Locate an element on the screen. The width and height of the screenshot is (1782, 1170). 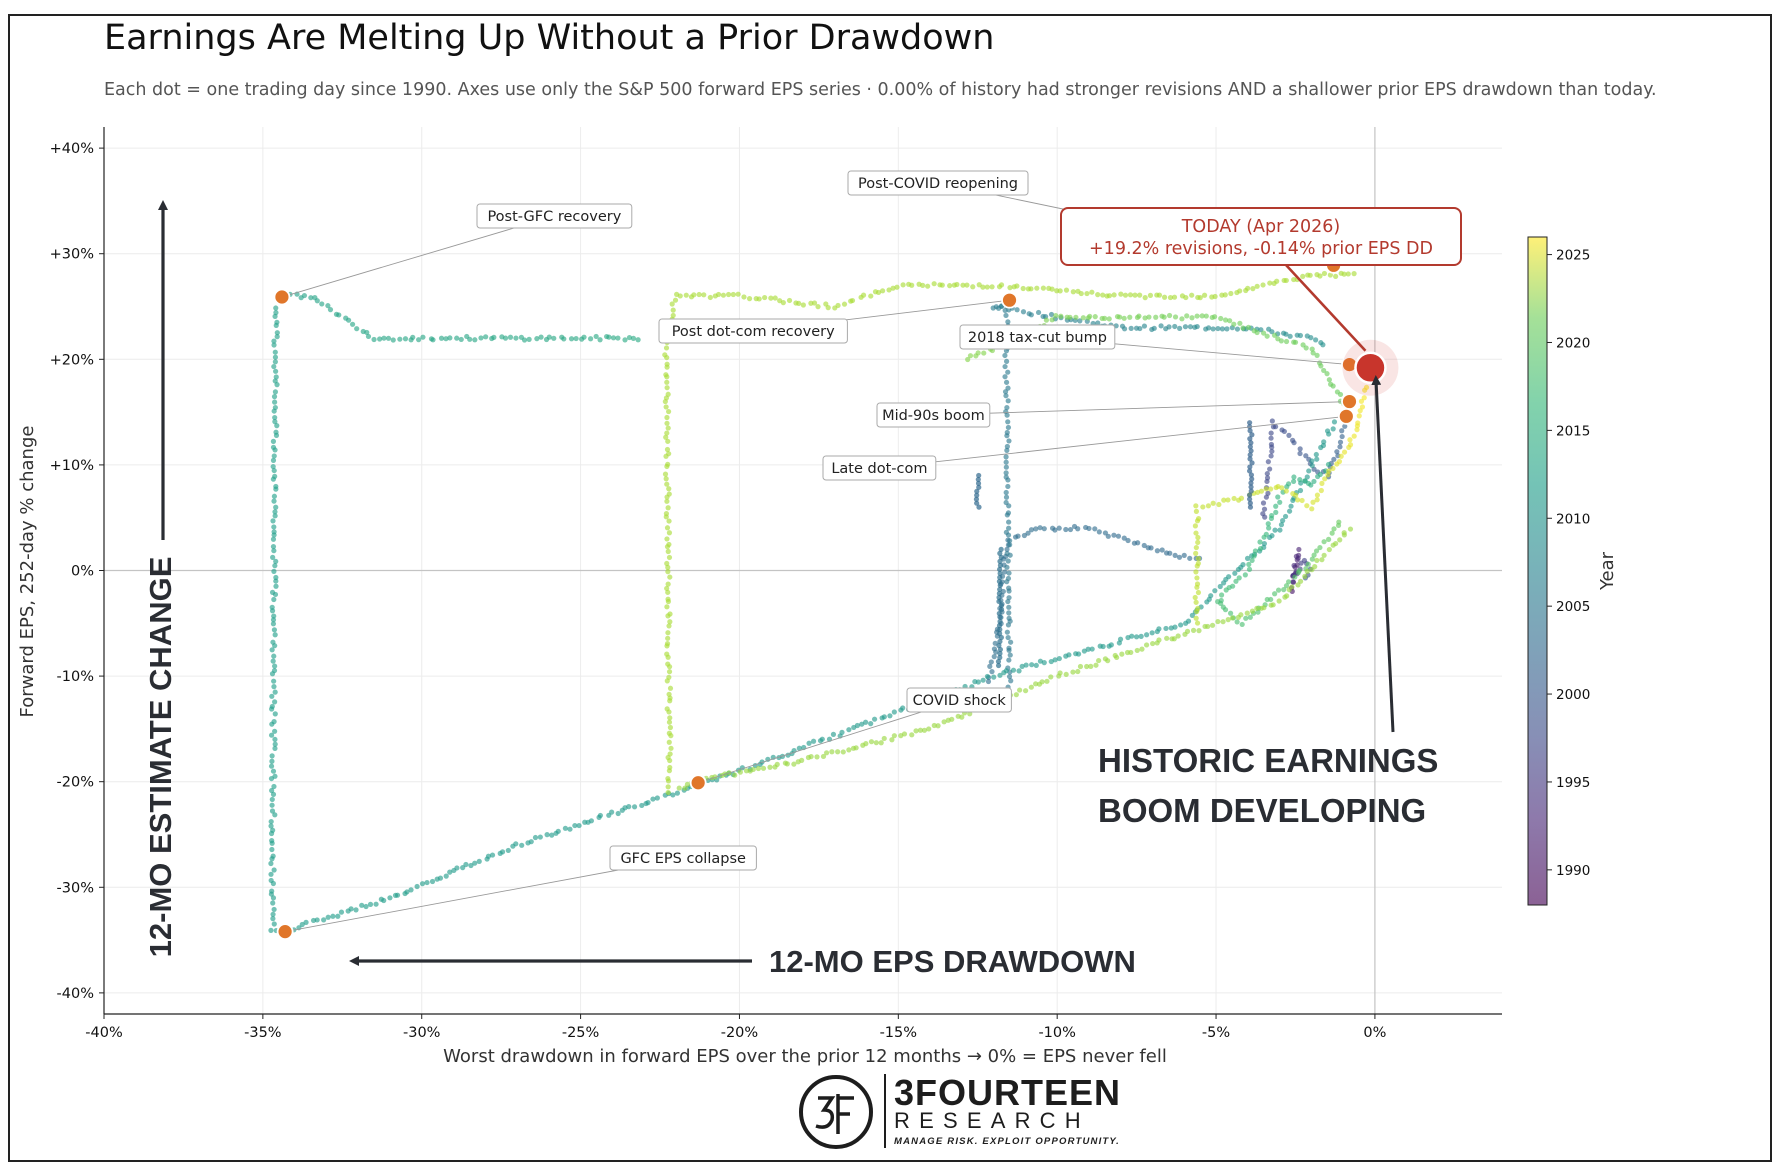
colorbar-label: Year is located at coordinates (1607, 571).